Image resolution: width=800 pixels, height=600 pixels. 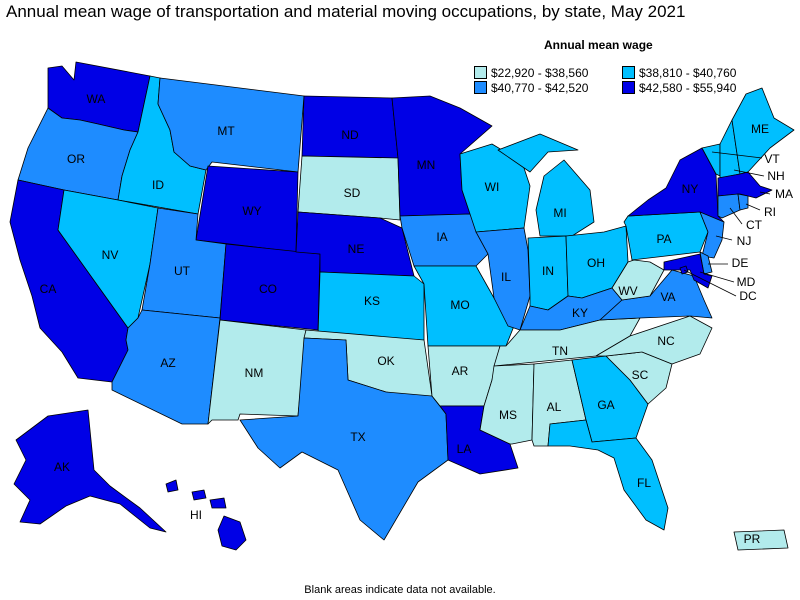 I want to click on label-ME: ME, so click(x=760, y=129).